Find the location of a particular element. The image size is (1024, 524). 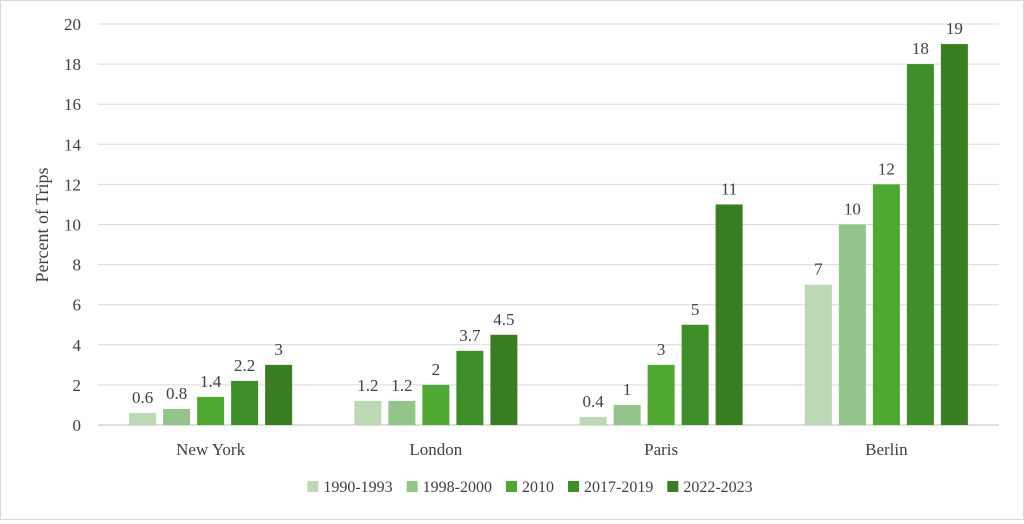

data-label: 3.7 is located at coordinates (470, 335).